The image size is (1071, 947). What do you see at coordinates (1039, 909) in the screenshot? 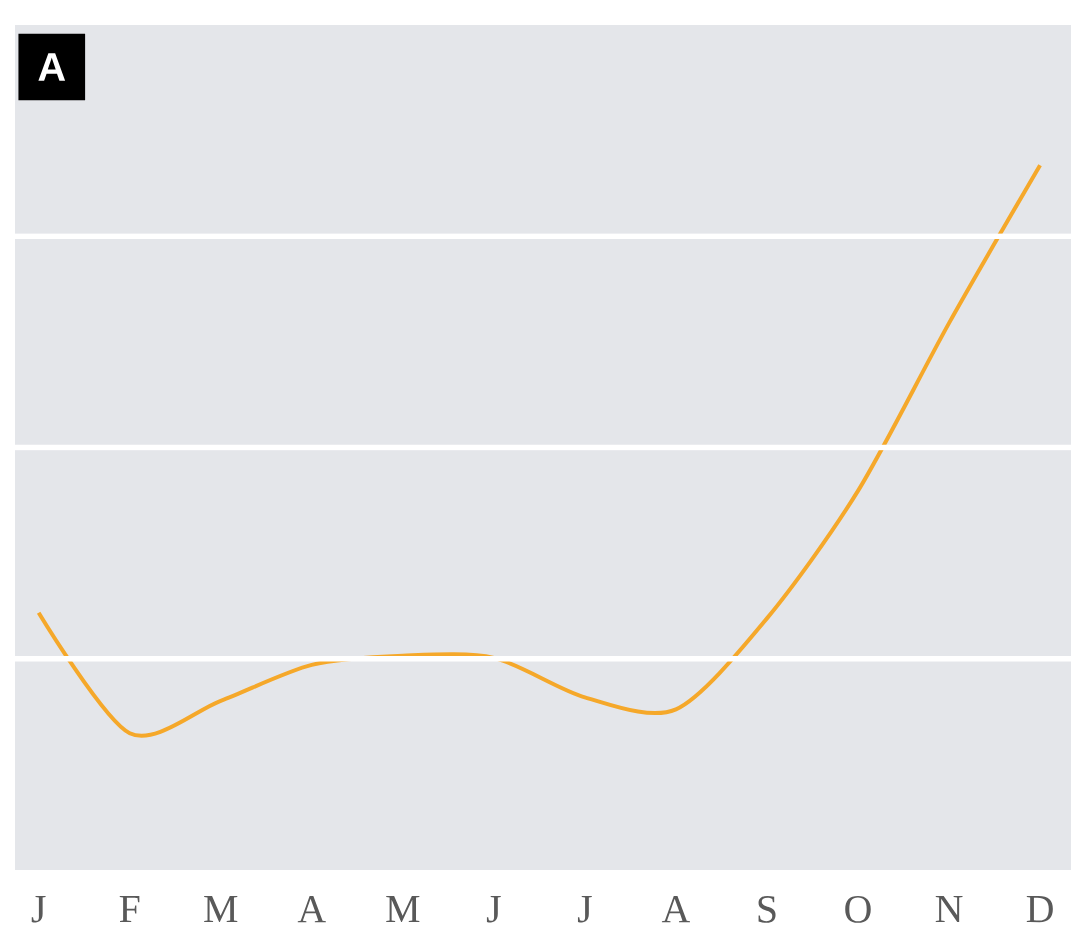
I see `x-tick-label: D` at bounding box center [1039, 909].